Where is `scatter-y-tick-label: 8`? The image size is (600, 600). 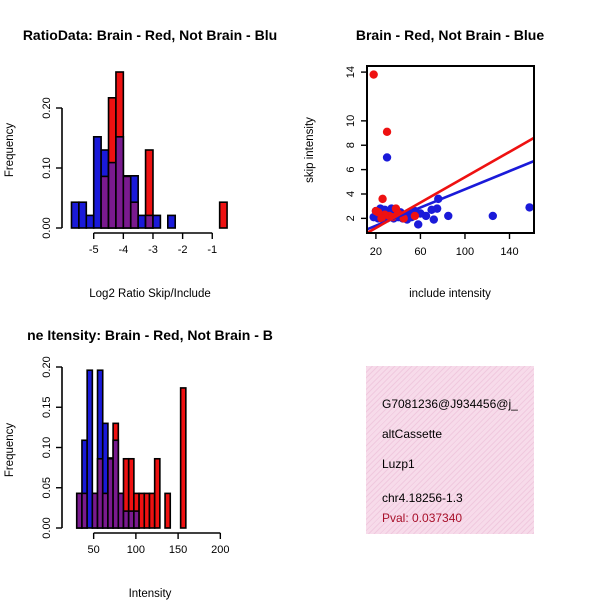 scatter-y-tick-label: 8 is located at coordinates (351, 145).